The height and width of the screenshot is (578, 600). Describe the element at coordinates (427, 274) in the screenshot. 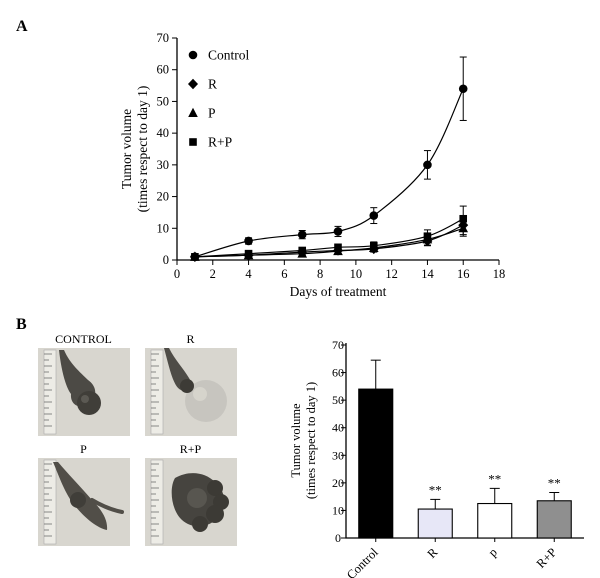

I see `svg-text: 14` at that location.